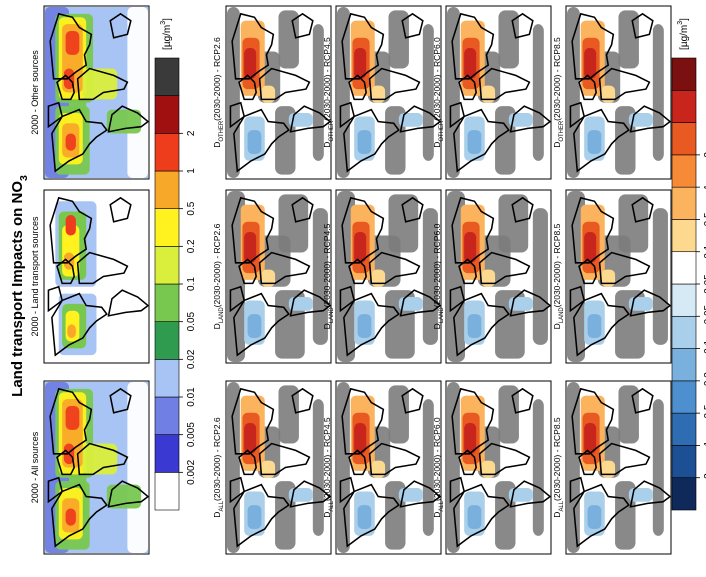 The height and width of the screenshot is (577, 706). I want to click on colorbar-tick-text: 1, so click(704, 187).